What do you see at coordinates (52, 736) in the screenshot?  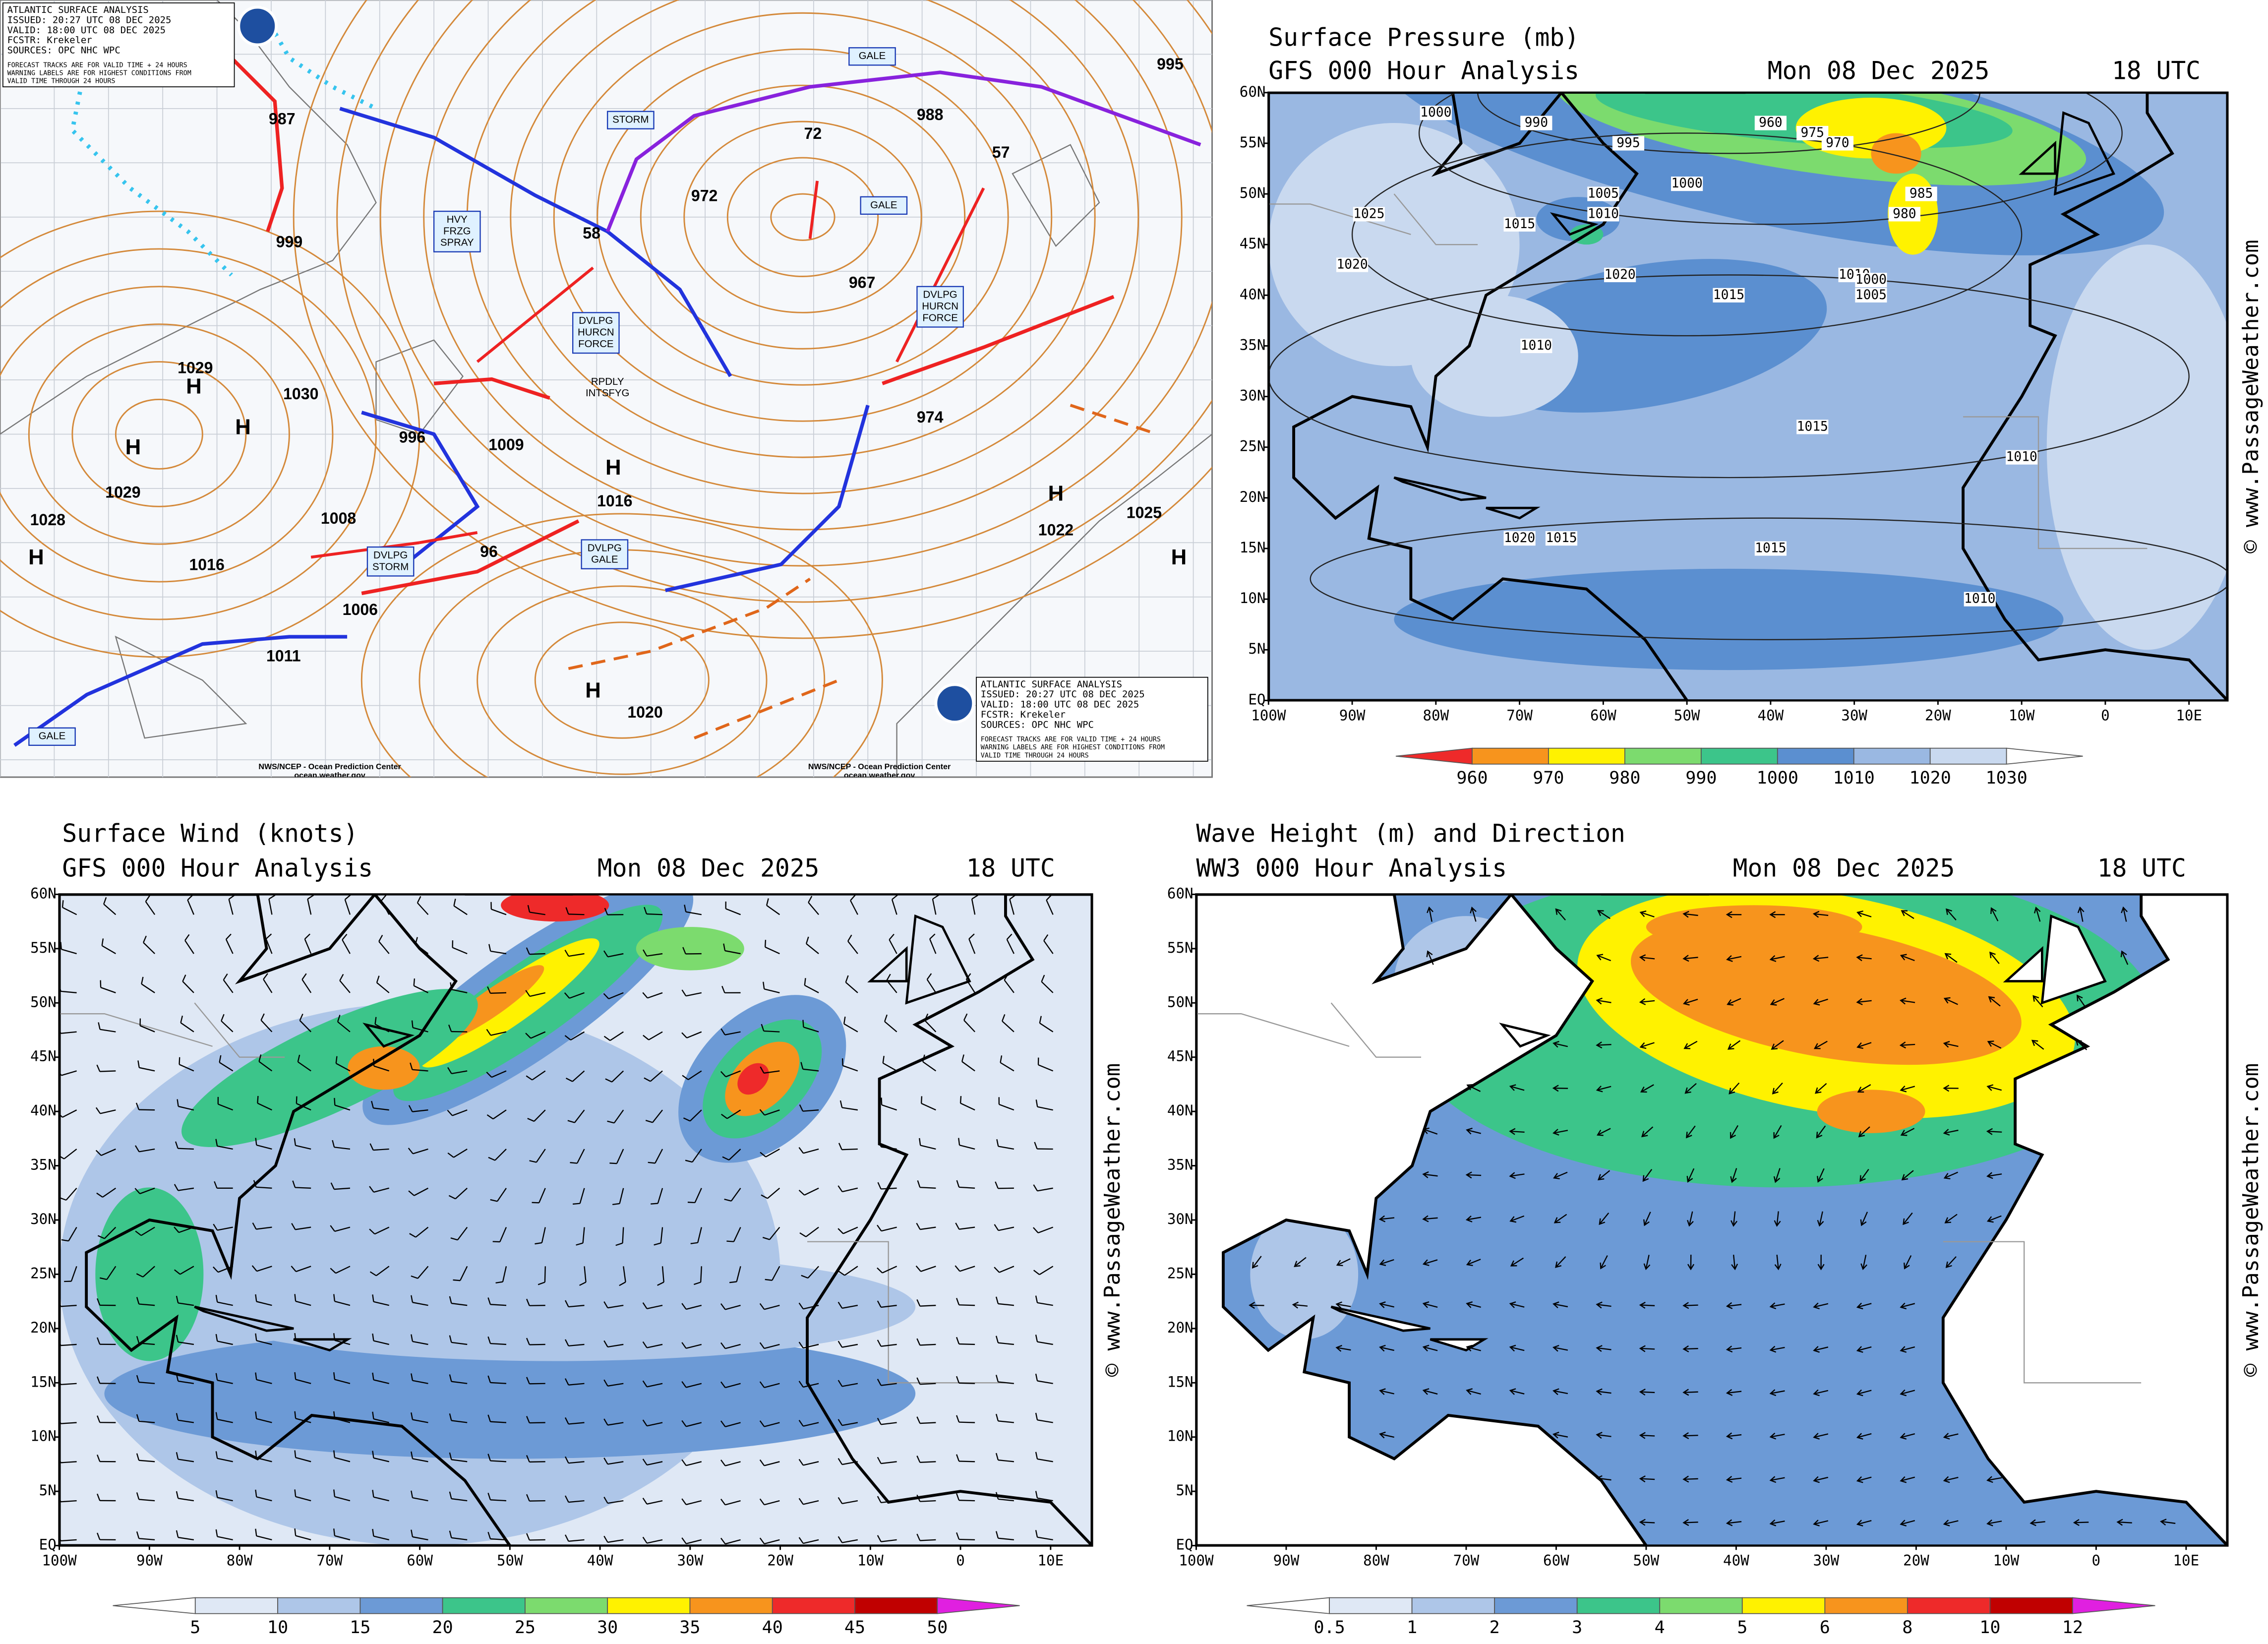 I see `warning-box` at bounding box center [52, 736].